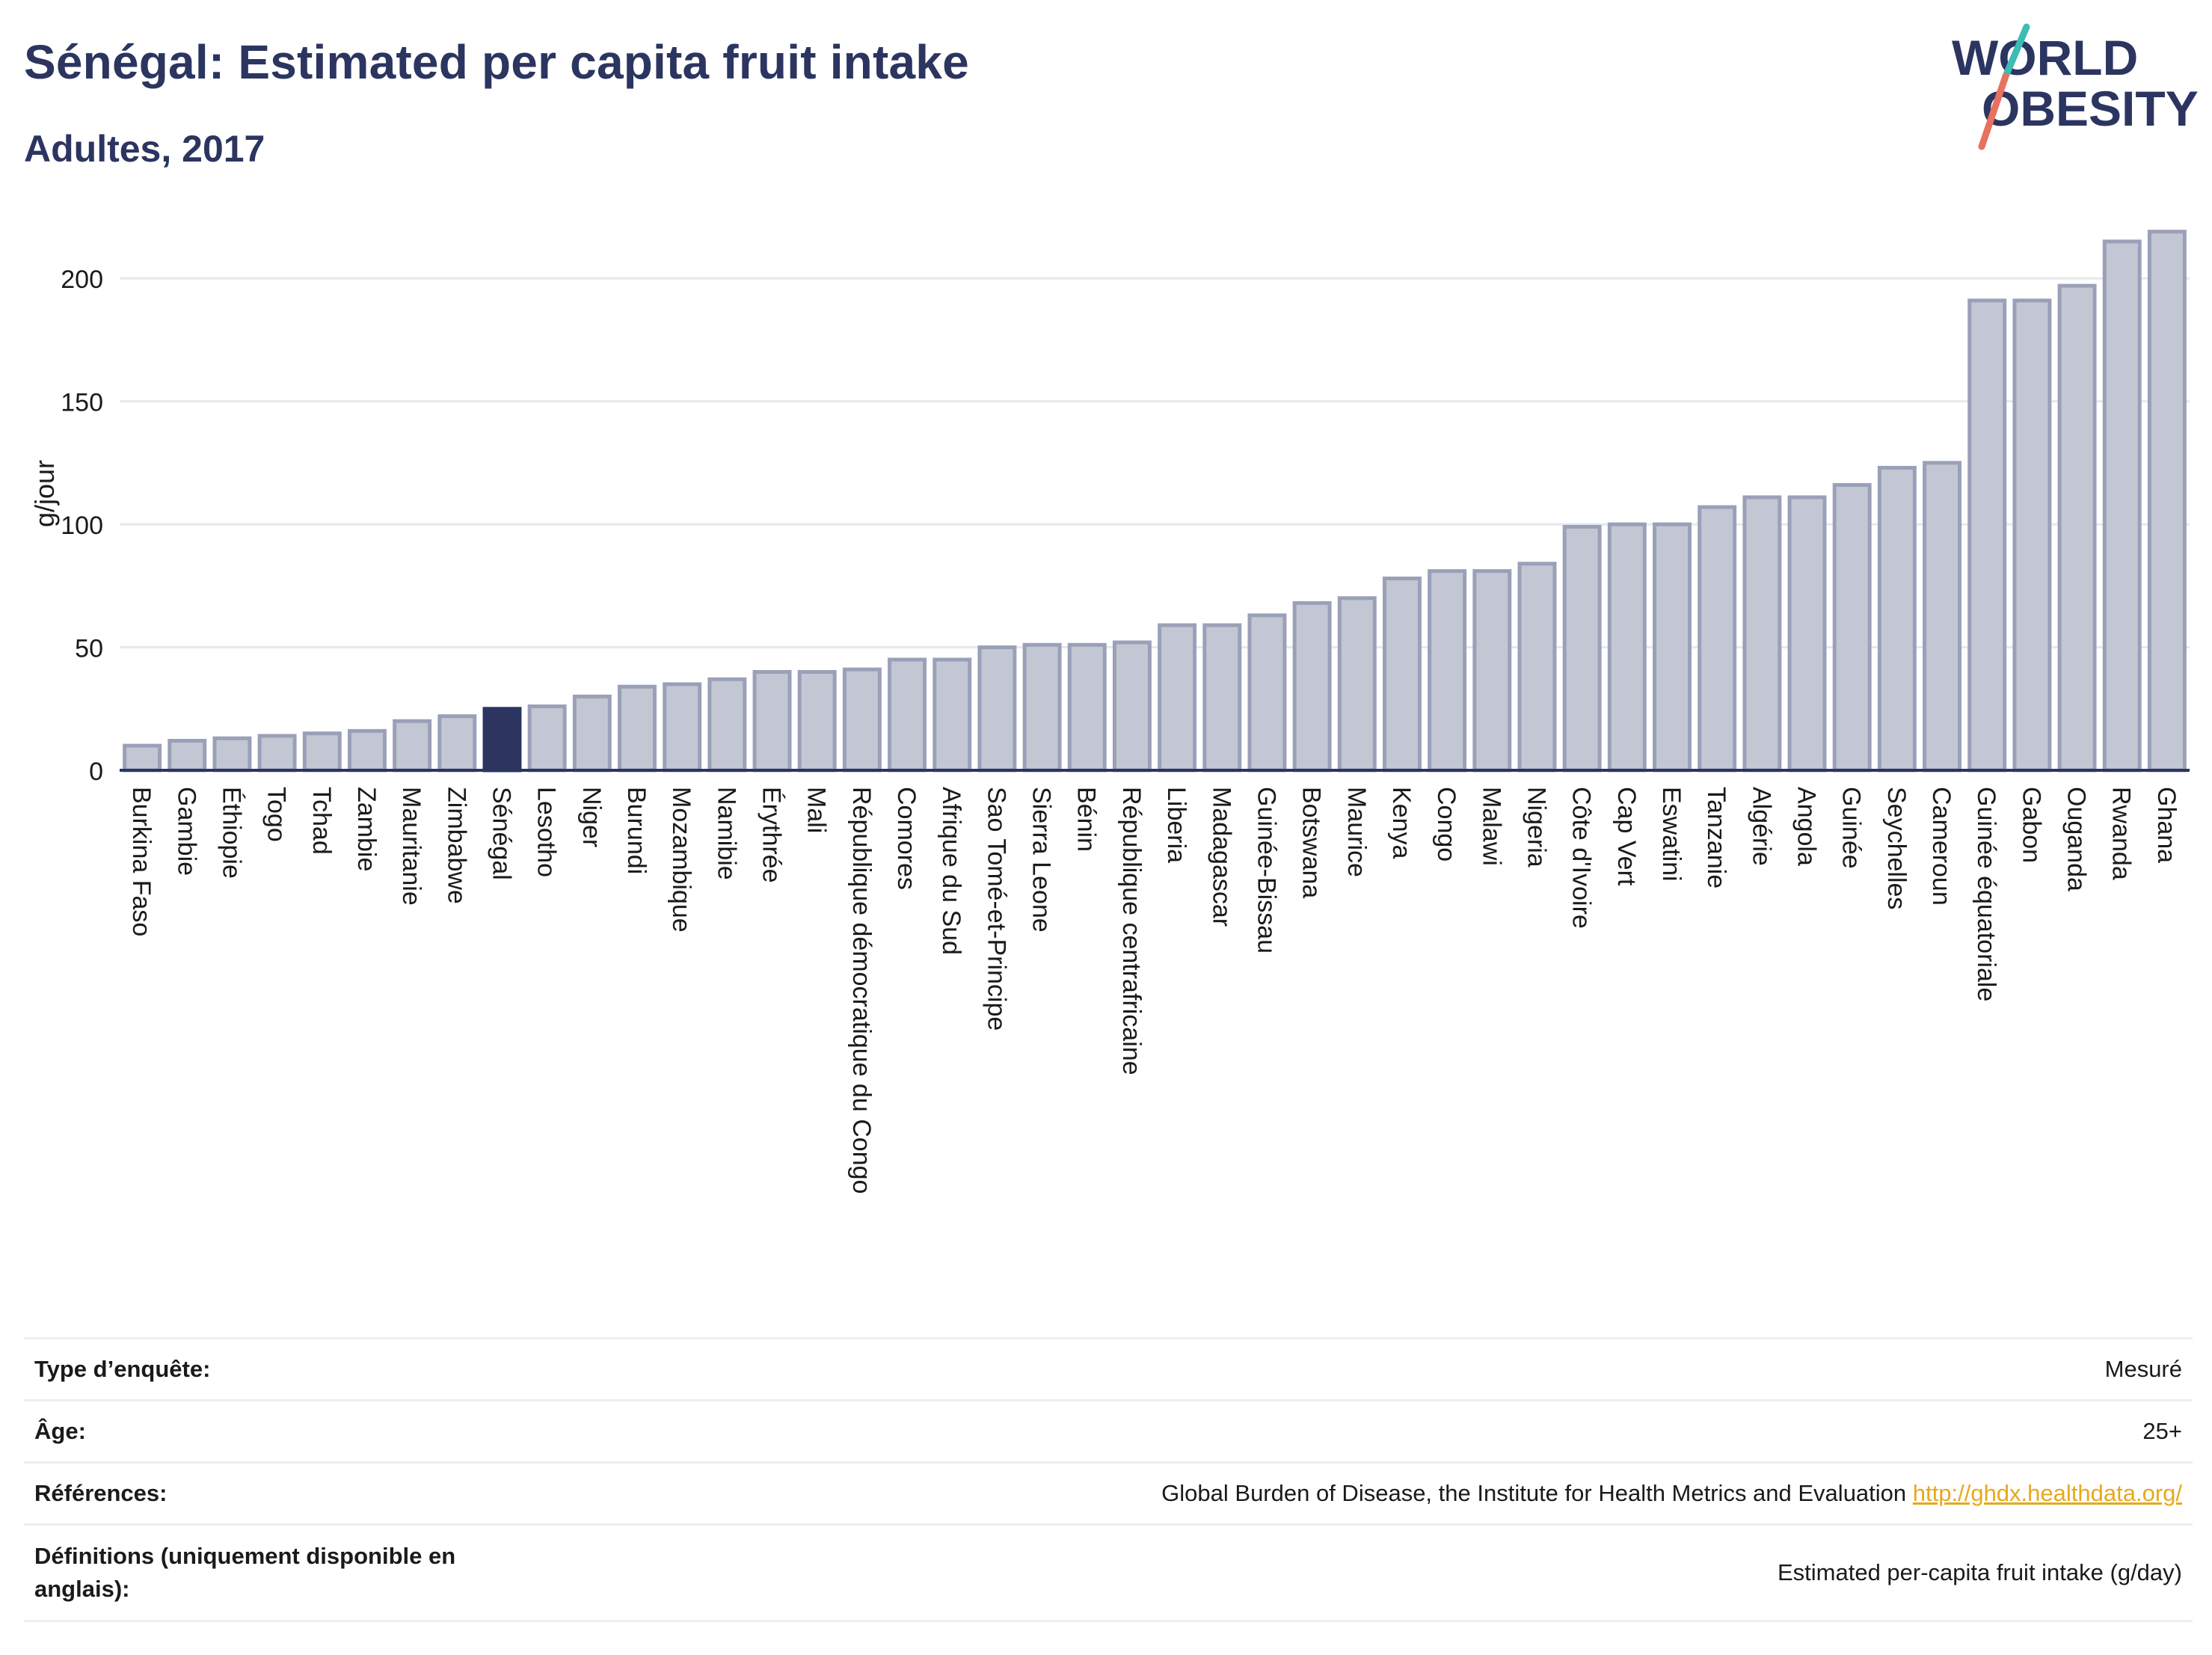 Image resolution: width=2212 pixels, height=1655 pixels. Describe the element at coordinates (1041, 860) in the screenshot. I see `x-tick-label: Sierra Leone` at that location.